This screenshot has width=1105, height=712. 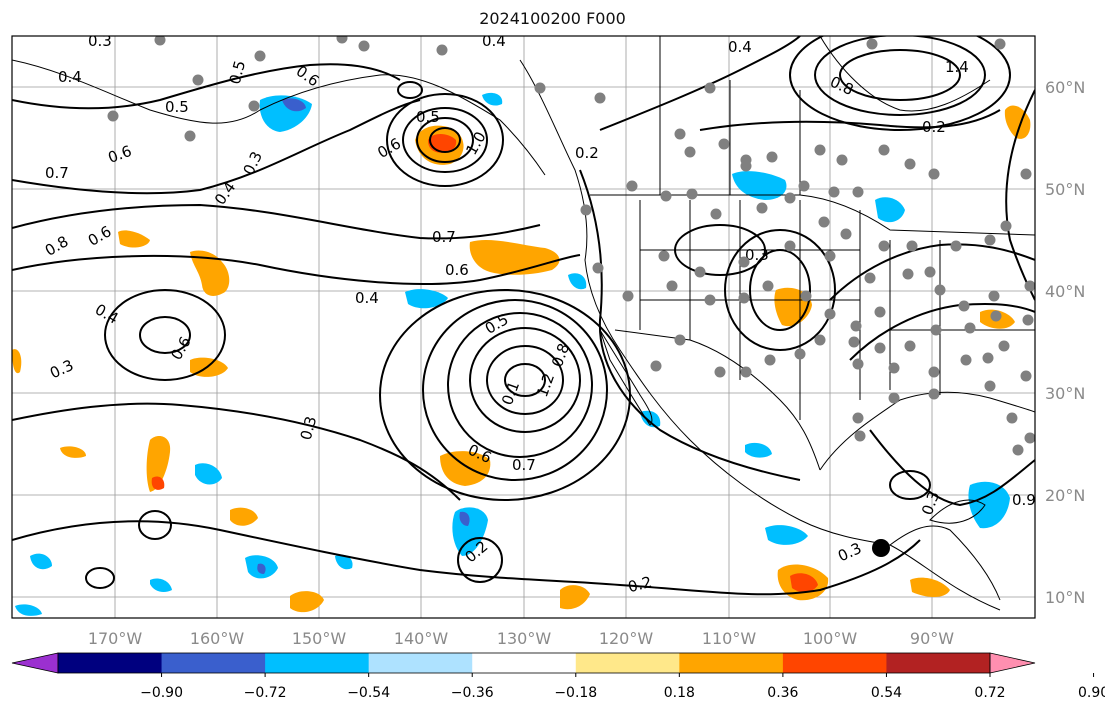 What do you see at coordinates (1065, 393) in the screenshot?
I see `latitude-tick-label: 30°N` at bounding box center [1065, 393].